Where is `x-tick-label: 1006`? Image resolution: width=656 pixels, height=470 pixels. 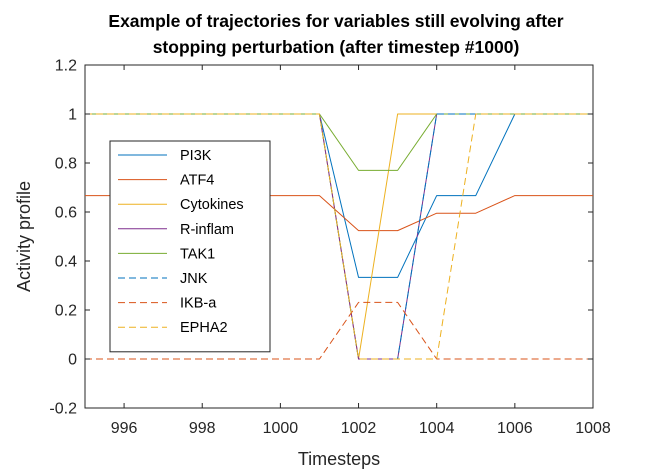 x-tick-label: 1006 is located at coordinates (515, 428).